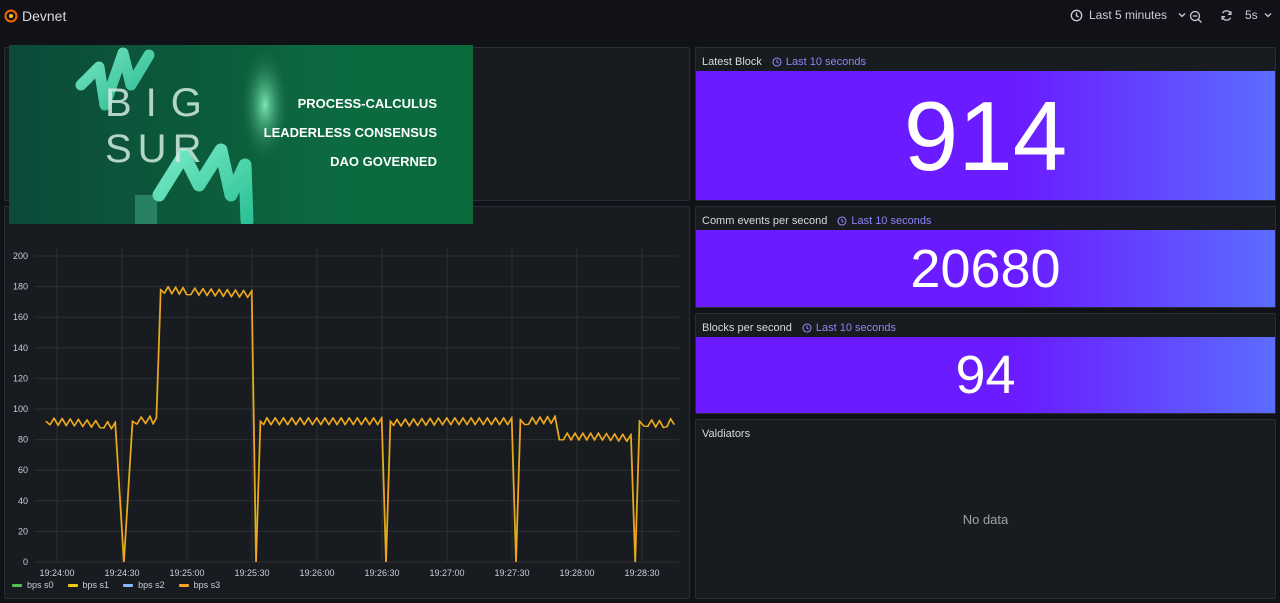 This screenshot has height=603, width=1280. What do you see at coordinates (367, 103) in the screenshot?
I see `banner-line-1: PROCESS-CALCULUS` at bounding box center [367, 103].